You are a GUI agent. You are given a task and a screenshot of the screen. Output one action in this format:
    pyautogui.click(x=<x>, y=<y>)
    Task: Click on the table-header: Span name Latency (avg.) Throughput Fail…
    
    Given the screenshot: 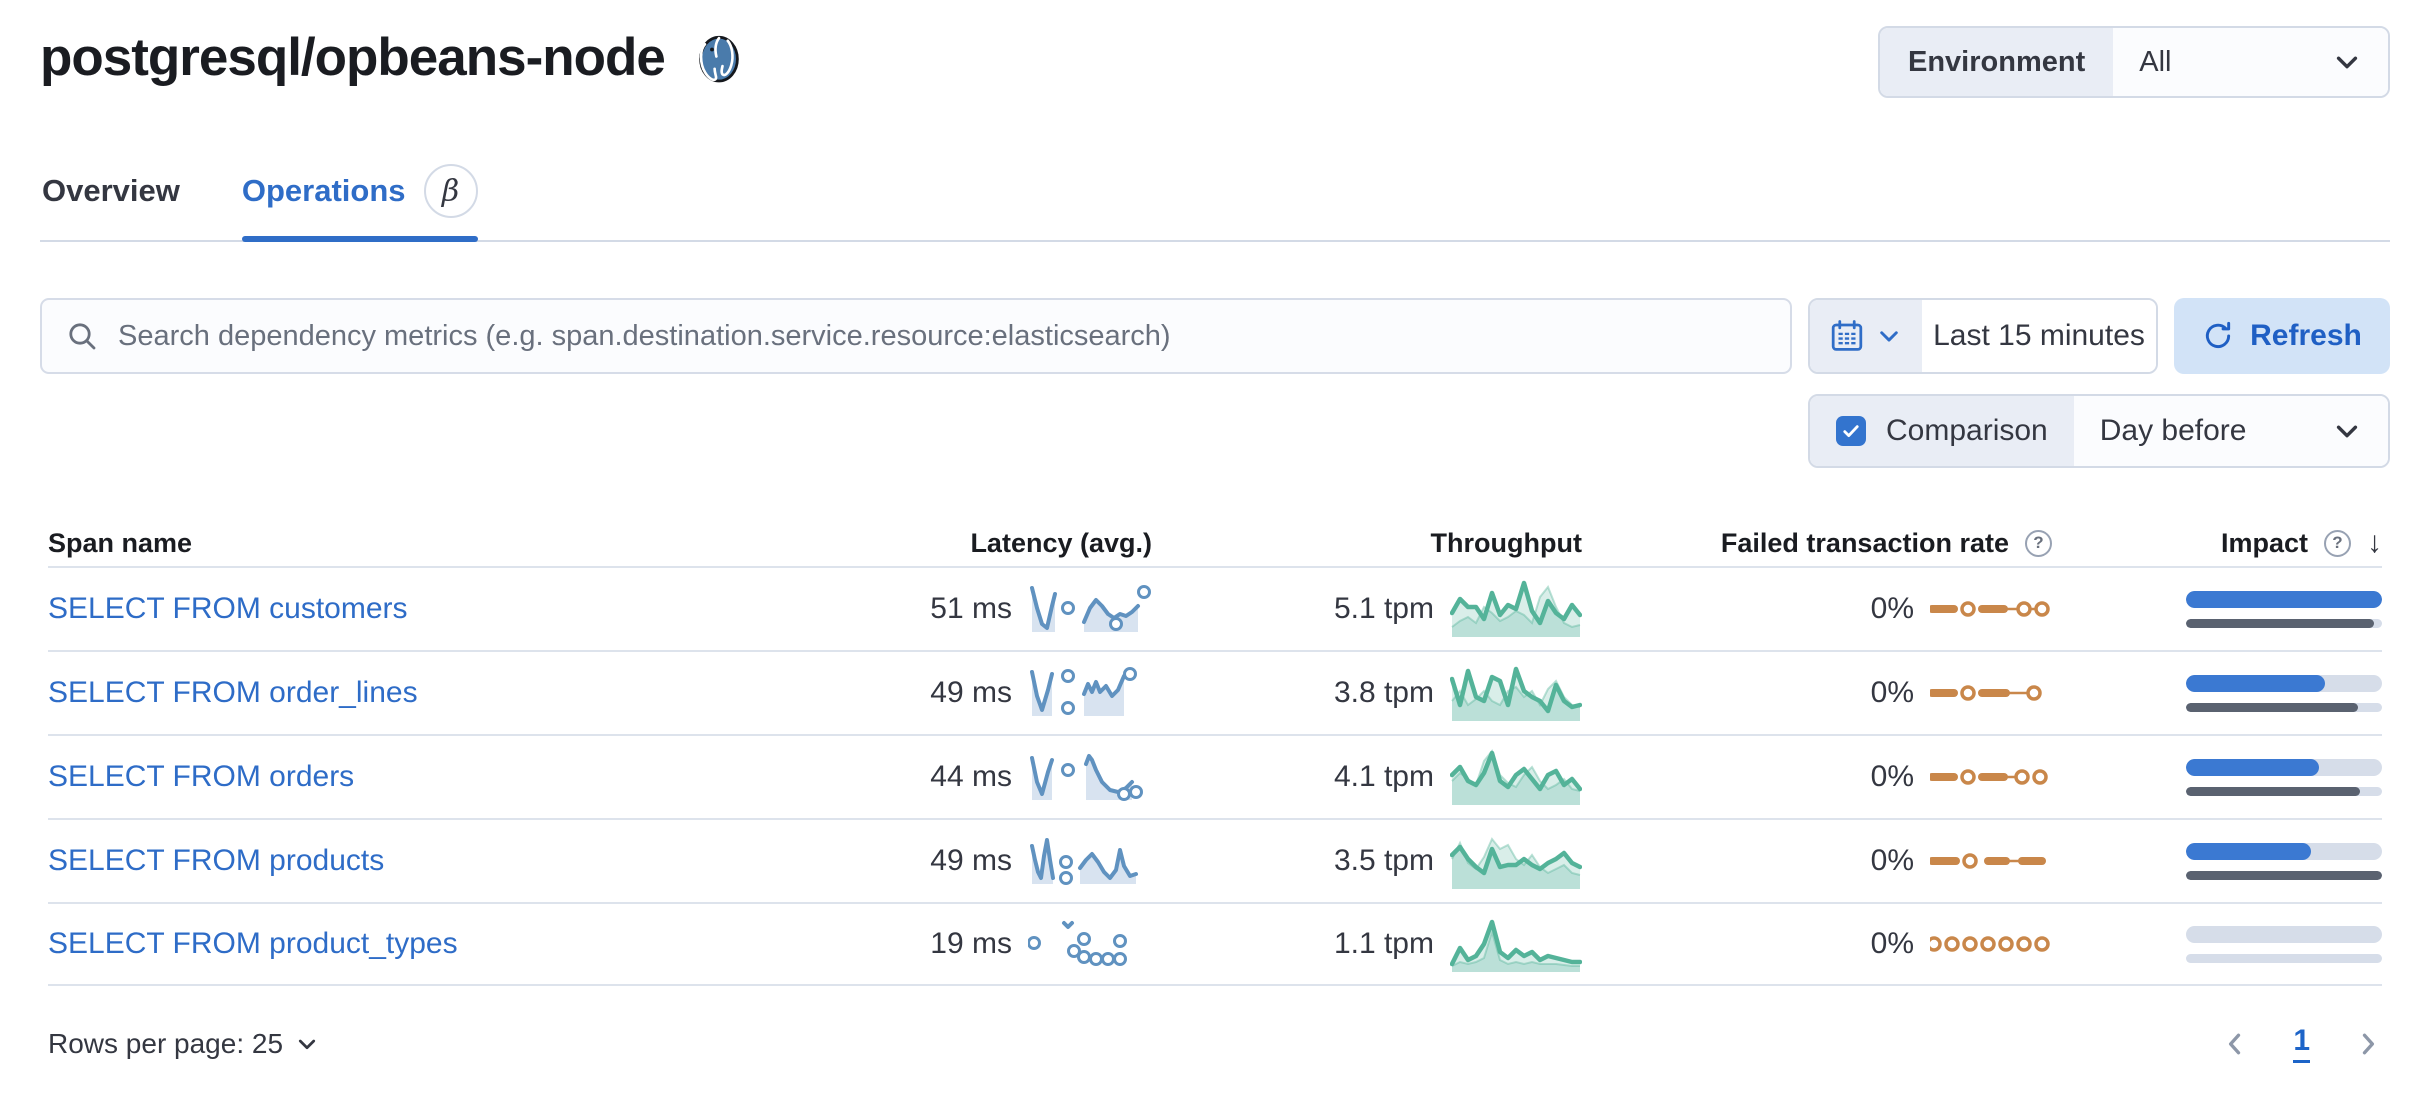 What is the action you would take?
    pyautogui.click(x=1215, y=543)
    